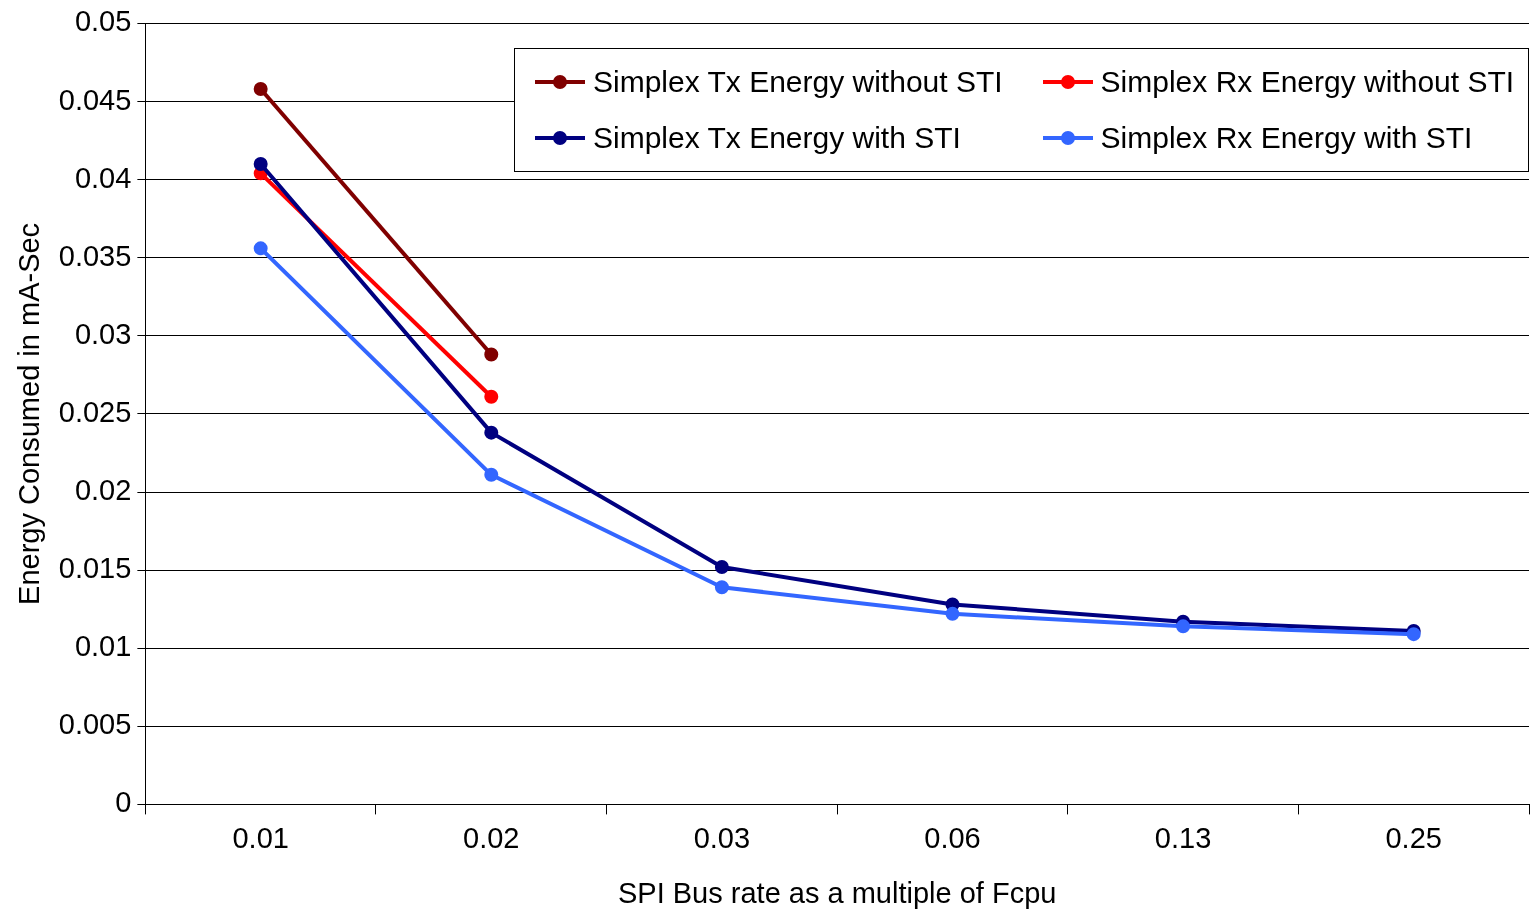  Describe the element at coordinates (1307, 82) in the screenshot. I see `legend-label: Simplex Rx Energy without STI` at that location.